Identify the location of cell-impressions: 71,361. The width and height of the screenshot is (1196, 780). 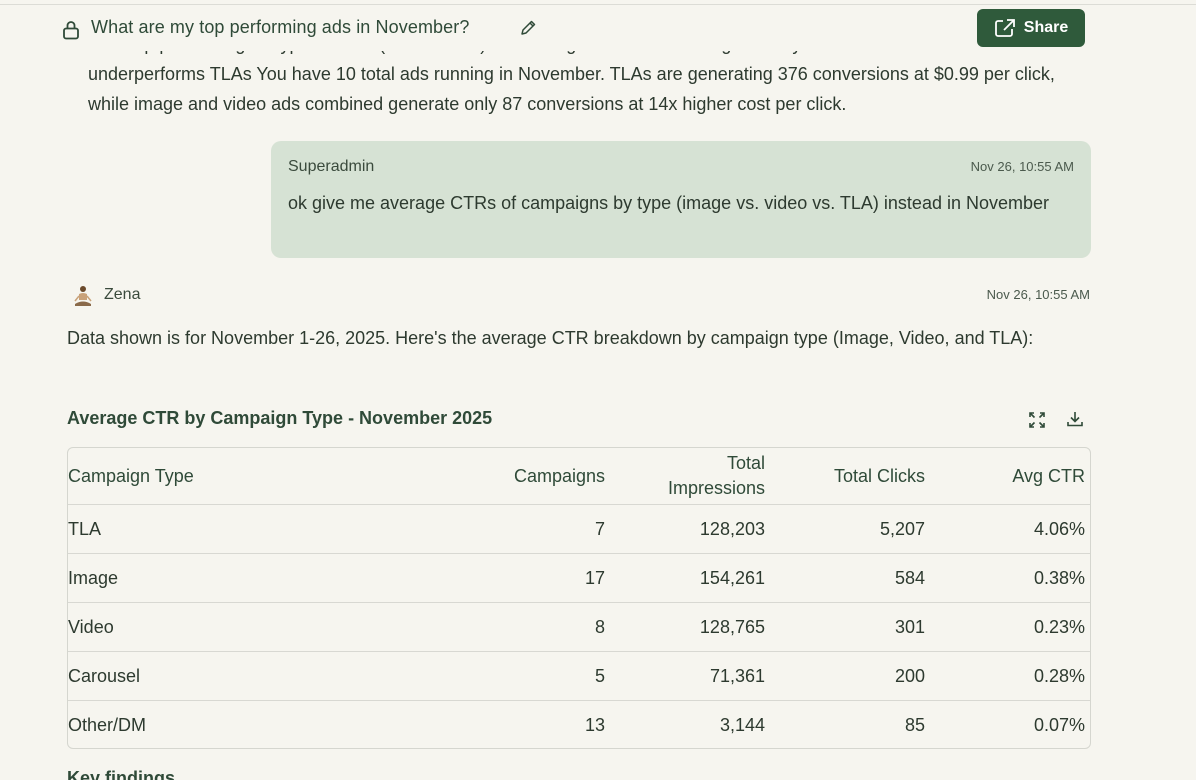
(737, 675).